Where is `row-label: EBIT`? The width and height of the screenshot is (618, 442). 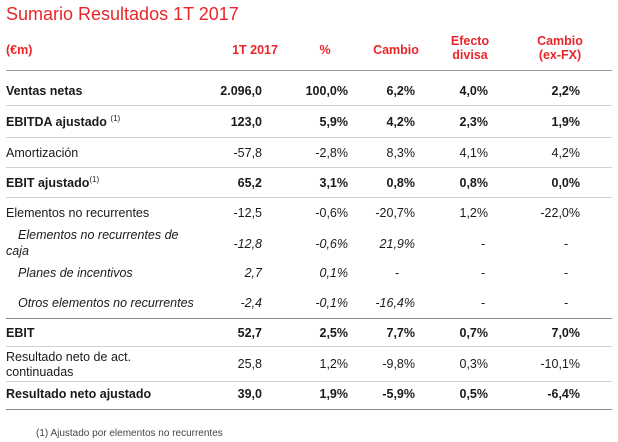 row-label: EBIT is located at coordinates (20, 333).